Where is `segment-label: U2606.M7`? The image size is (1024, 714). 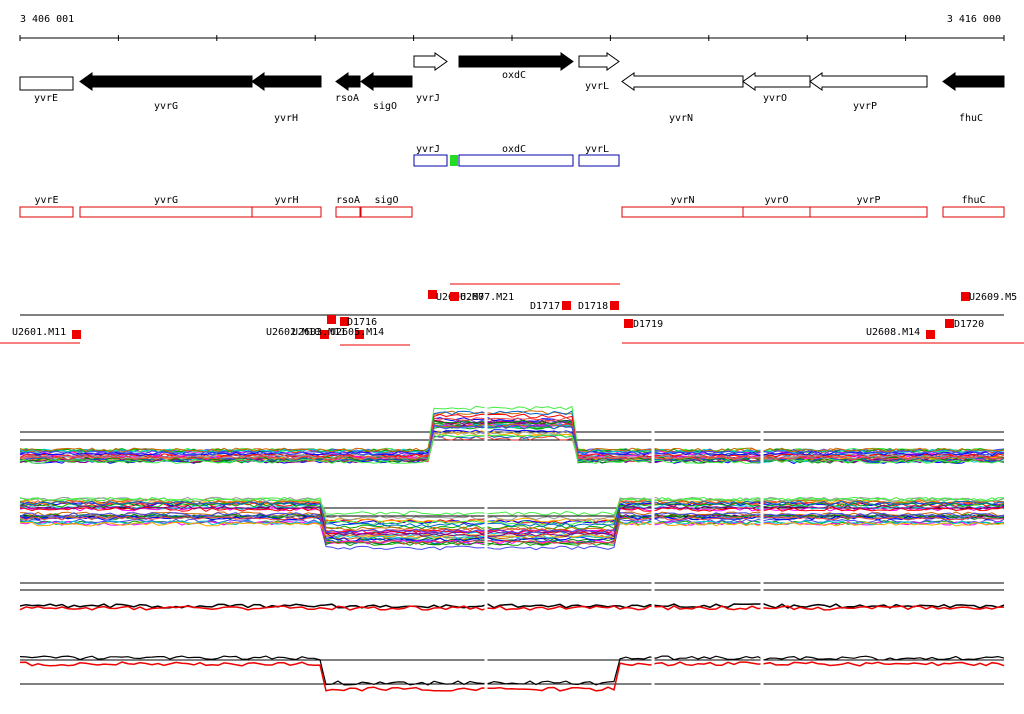
segment-label: U2606.M7 is located at coordinates (460, 297).